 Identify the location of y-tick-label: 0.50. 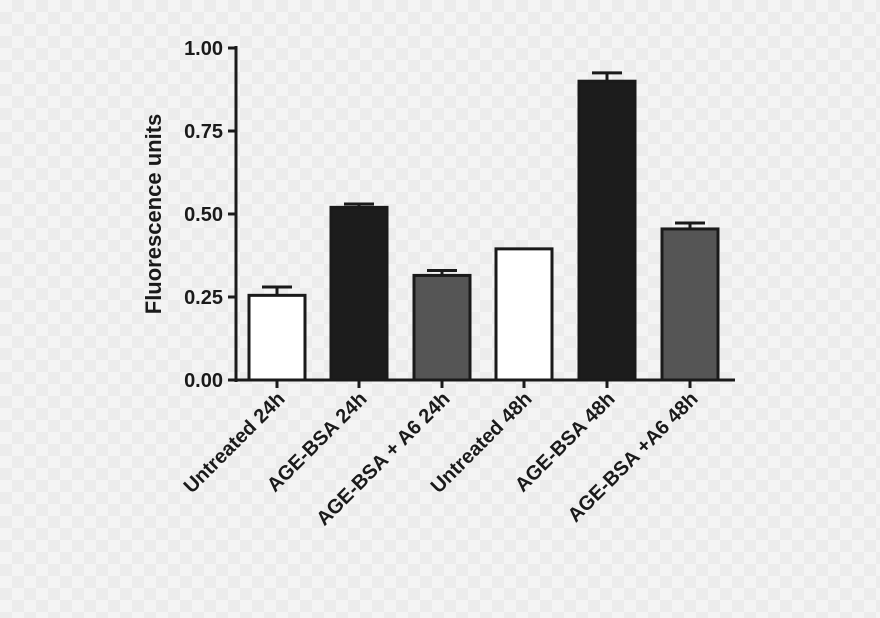
(203, 215).